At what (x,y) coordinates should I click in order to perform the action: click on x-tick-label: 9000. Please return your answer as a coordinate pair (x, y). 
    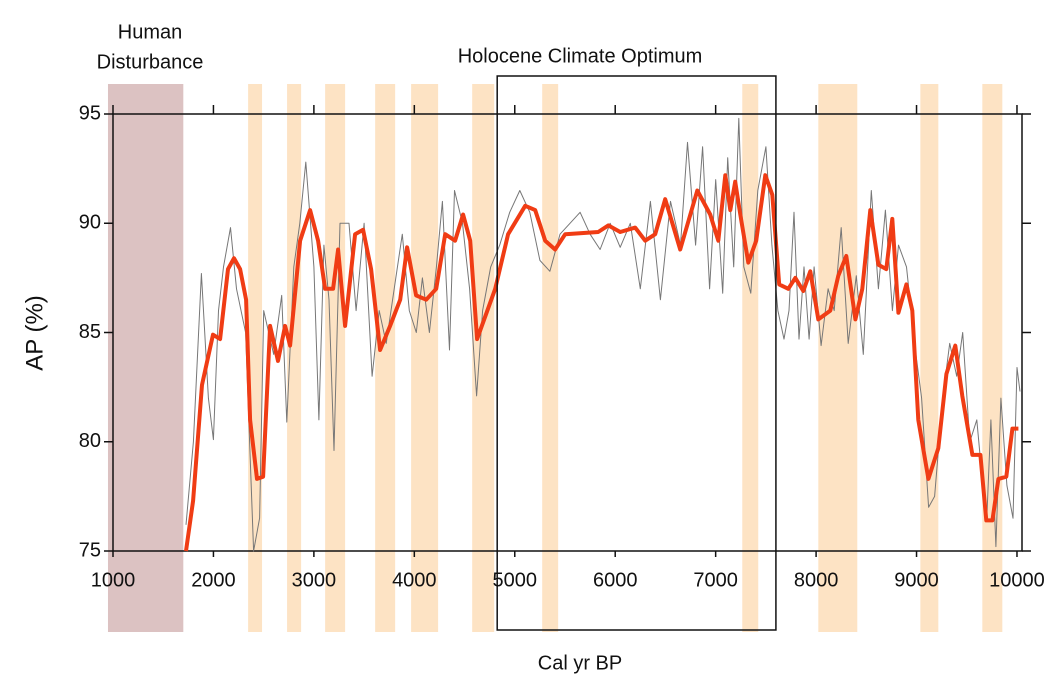
    Looking at the image, I should click on (916, 580).